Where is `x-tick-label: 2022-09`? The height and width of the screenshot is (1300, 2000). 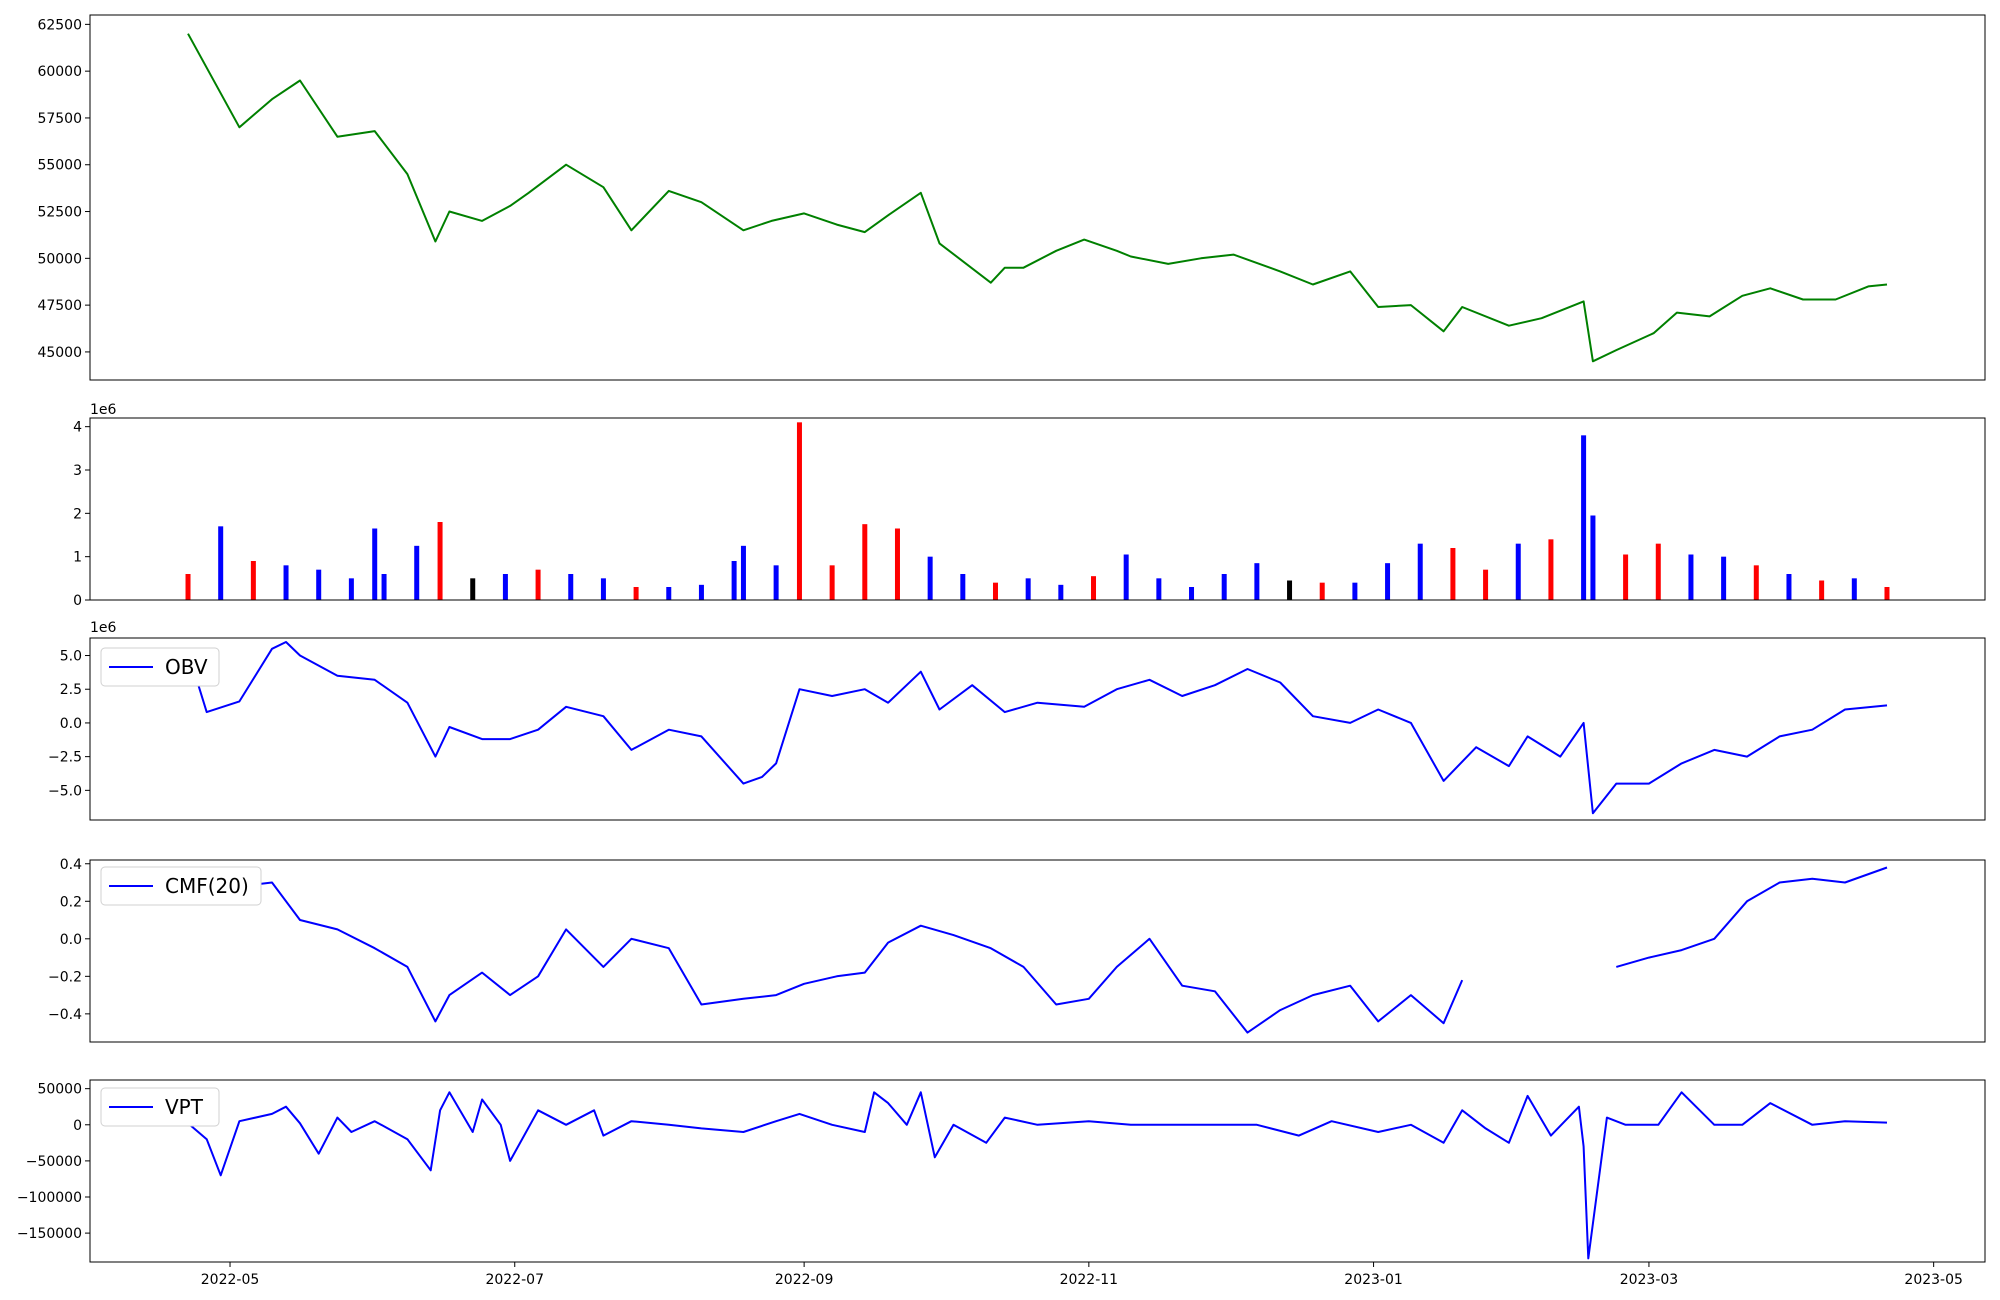 x-tick-label: 2022-09 is located at coordinates (804, 1280).